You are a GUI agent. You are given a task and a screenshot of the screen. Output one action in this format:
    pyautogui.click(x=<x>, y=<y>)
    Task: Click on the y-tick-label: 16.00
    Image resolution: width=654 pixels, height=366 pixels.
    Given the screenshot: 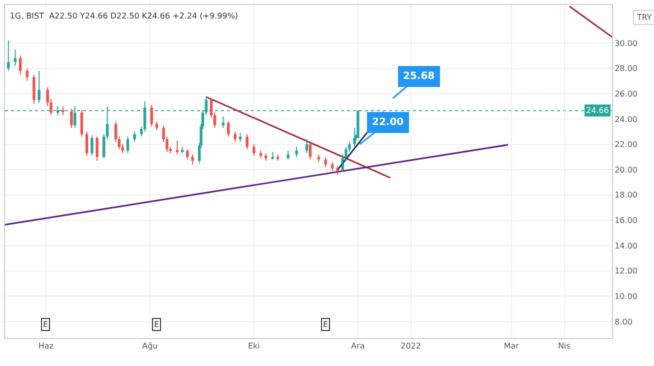 What is the action you would take?
    pyautogui.click(x=626, y=221)
    